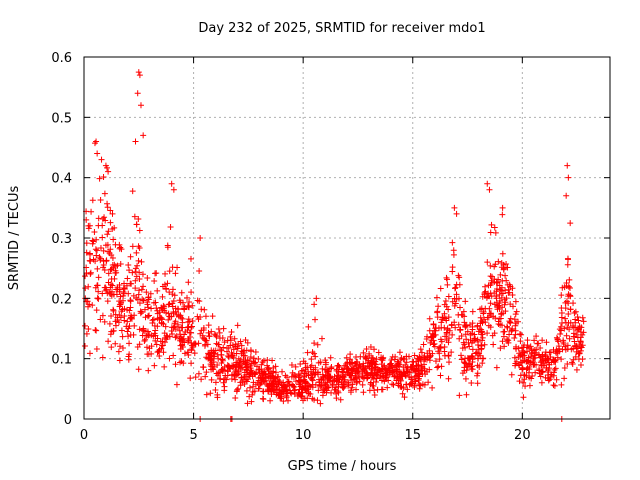 The height and width of the screenshot is (480, 640). I want to click on x-axis-label: GPS time / hours, so click(342, 466).